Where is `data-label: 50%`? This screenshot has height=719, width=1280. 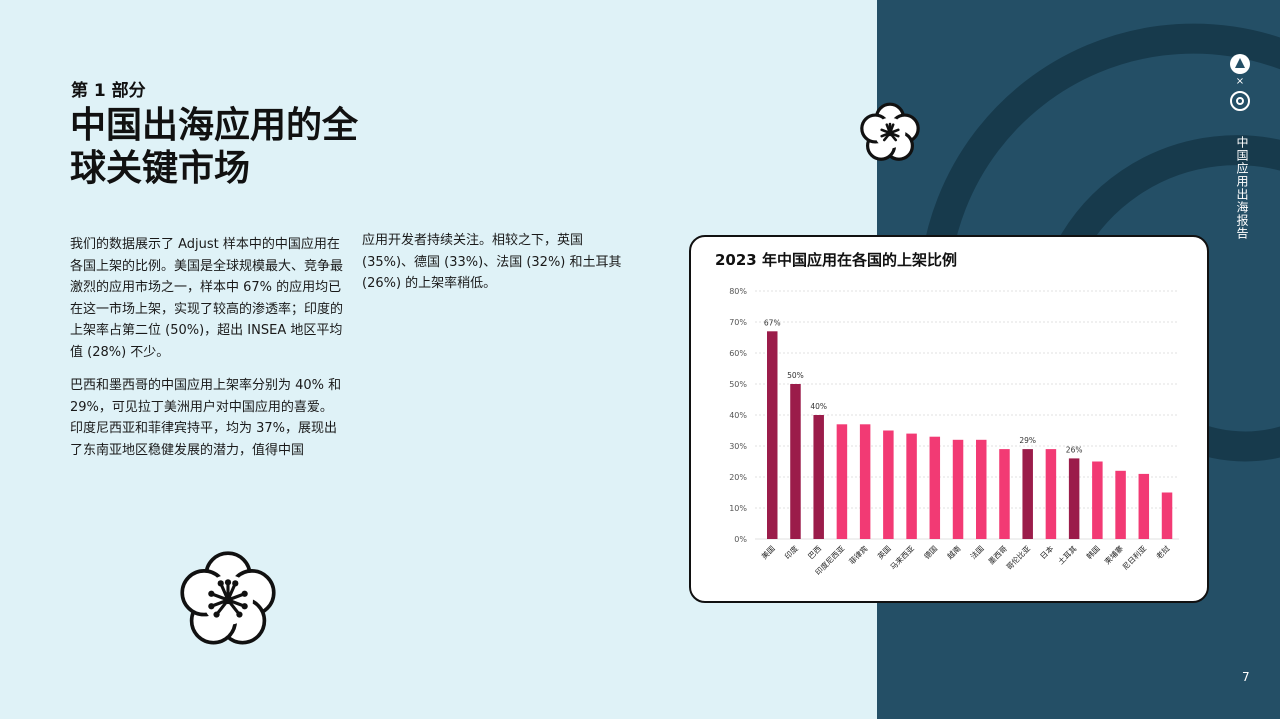
data-label: 50% is located at coordinates (795, 375).